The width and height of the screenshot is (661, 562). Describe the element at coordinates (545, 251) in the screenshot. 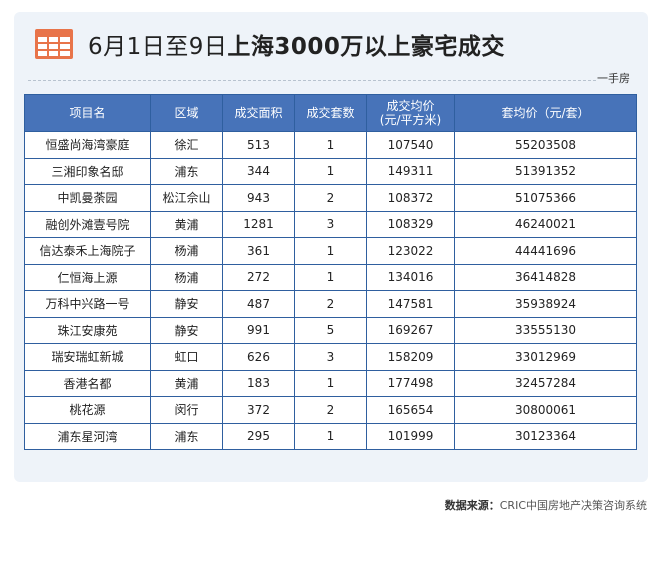

I see `cell-price-per-unit: 44441696` at that location.